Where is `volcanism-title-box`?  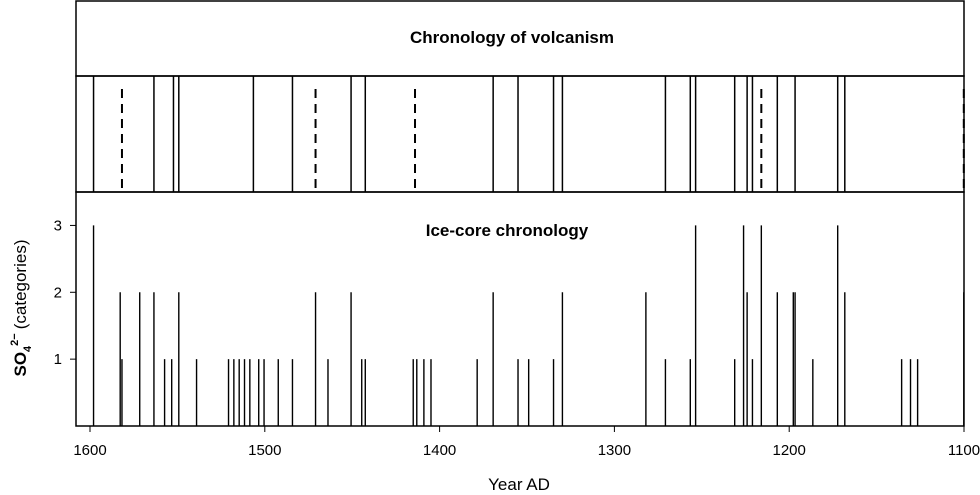 volcanism-title-box is located at coordinates (520, 38).